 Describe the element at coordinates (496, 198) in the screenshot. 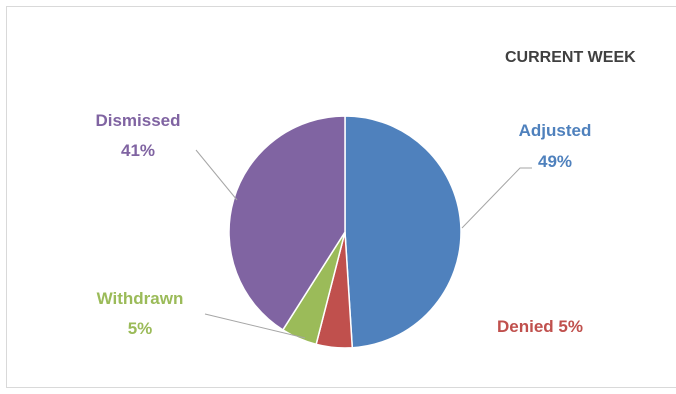

I see `leader-line-adjusted` at that location.